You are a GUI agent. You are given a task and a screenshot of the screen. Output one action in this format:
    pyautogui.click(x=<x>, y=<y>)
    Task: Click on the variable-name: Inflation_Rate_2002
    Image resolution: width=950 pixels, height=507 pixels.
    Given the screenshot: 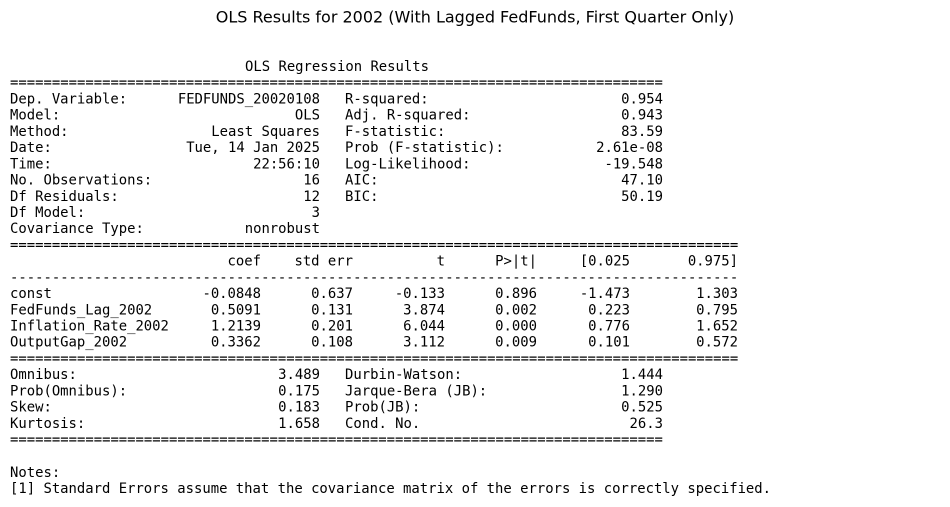 What is the action you would take?
    pyautogui.click(x=89, y=327)
    